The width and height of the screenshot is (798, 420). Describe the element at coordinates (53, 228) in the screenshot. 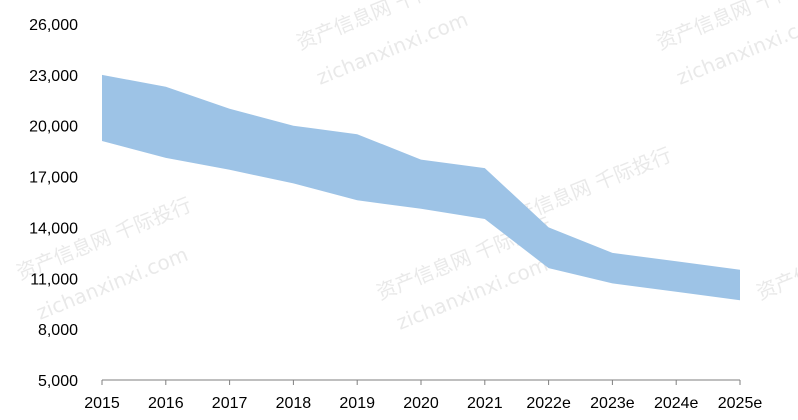

I see `y-tick-label: 14,000` at that location.